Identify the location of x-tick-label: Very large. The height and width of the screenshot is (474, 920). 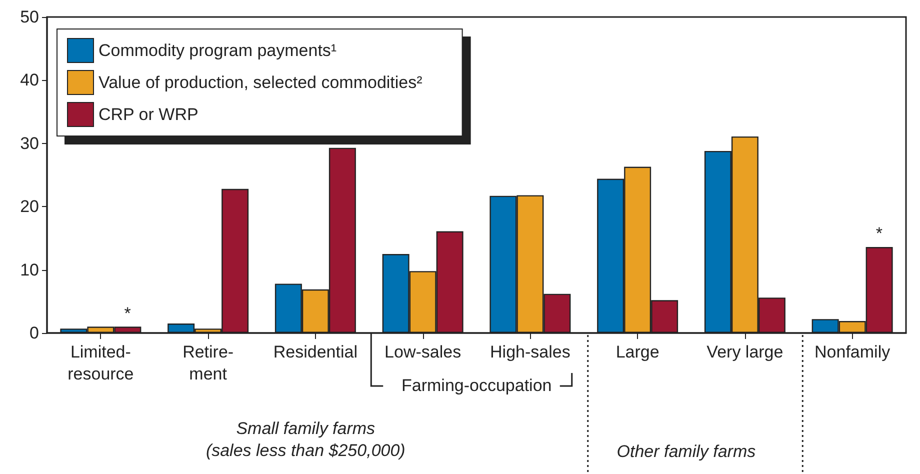
(745, 352).